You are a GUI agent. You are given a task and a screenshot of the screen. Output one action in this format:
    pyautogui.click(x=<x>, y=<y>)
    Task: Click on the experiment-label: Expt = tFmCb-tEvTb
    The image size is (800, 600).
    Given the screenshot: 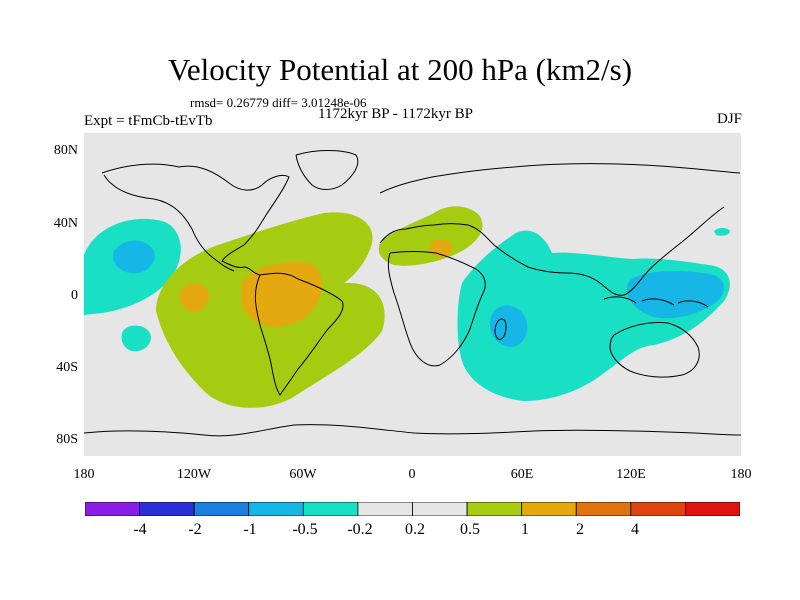 What is the action you would take?
    pyautogui.click(x=148, y=121)
    